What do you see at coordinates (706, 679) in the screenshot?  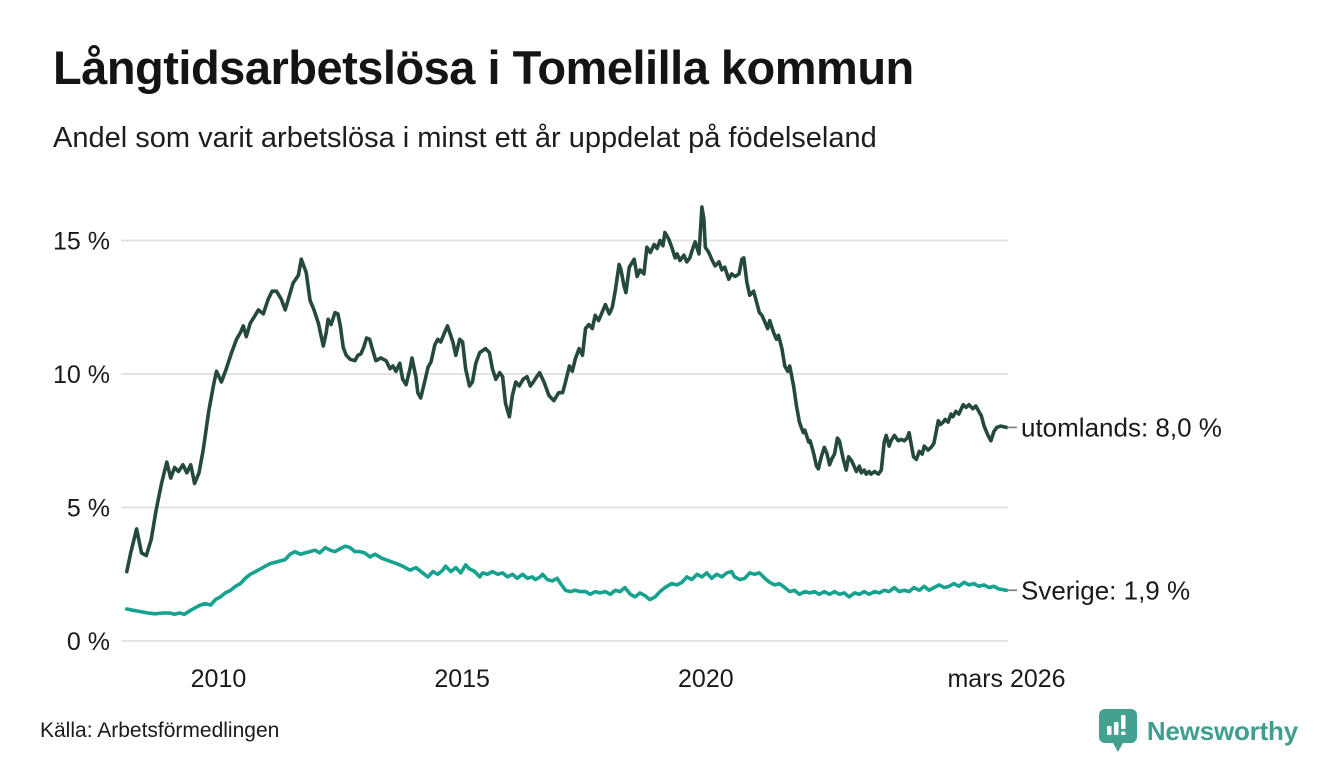 I see `x-tick-label: 2020` at bounding box center [706, 679].